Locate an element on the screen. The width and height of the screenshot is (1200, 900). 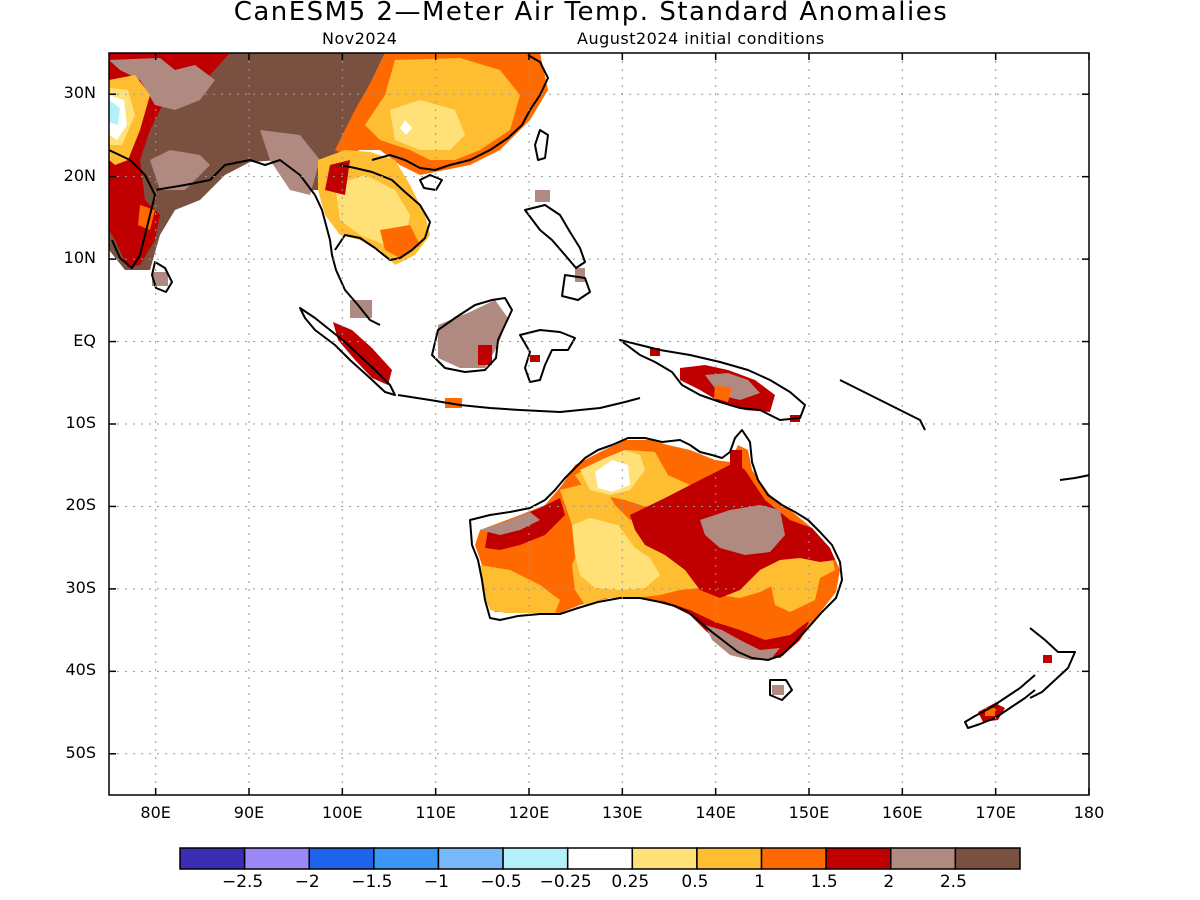
lat-label: 40S is located at coordinates (80, 670).